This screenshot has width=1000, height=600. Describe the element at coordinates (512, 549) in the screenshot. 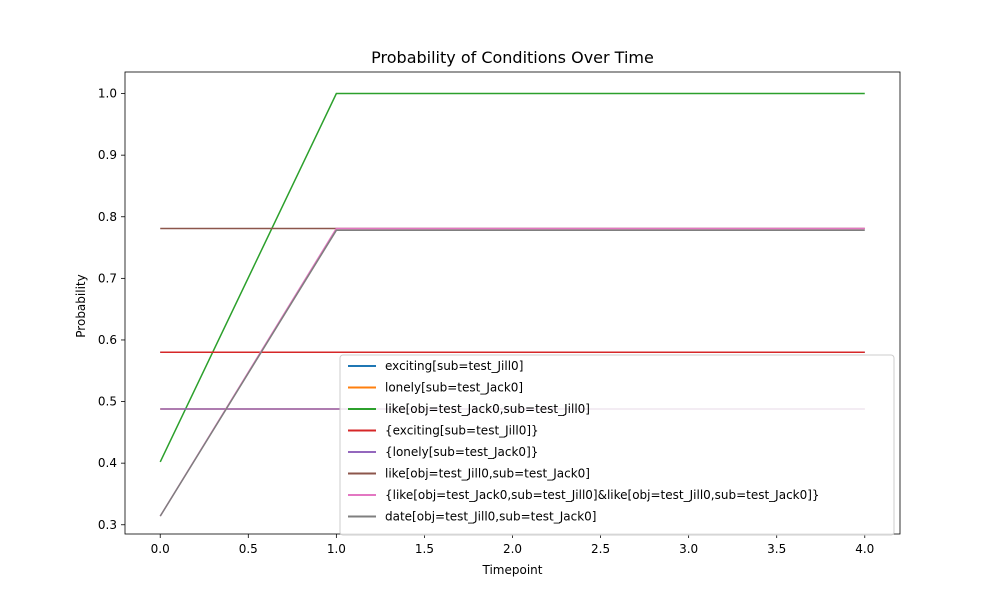

I see `x-tick-label: 2.0` at that location.